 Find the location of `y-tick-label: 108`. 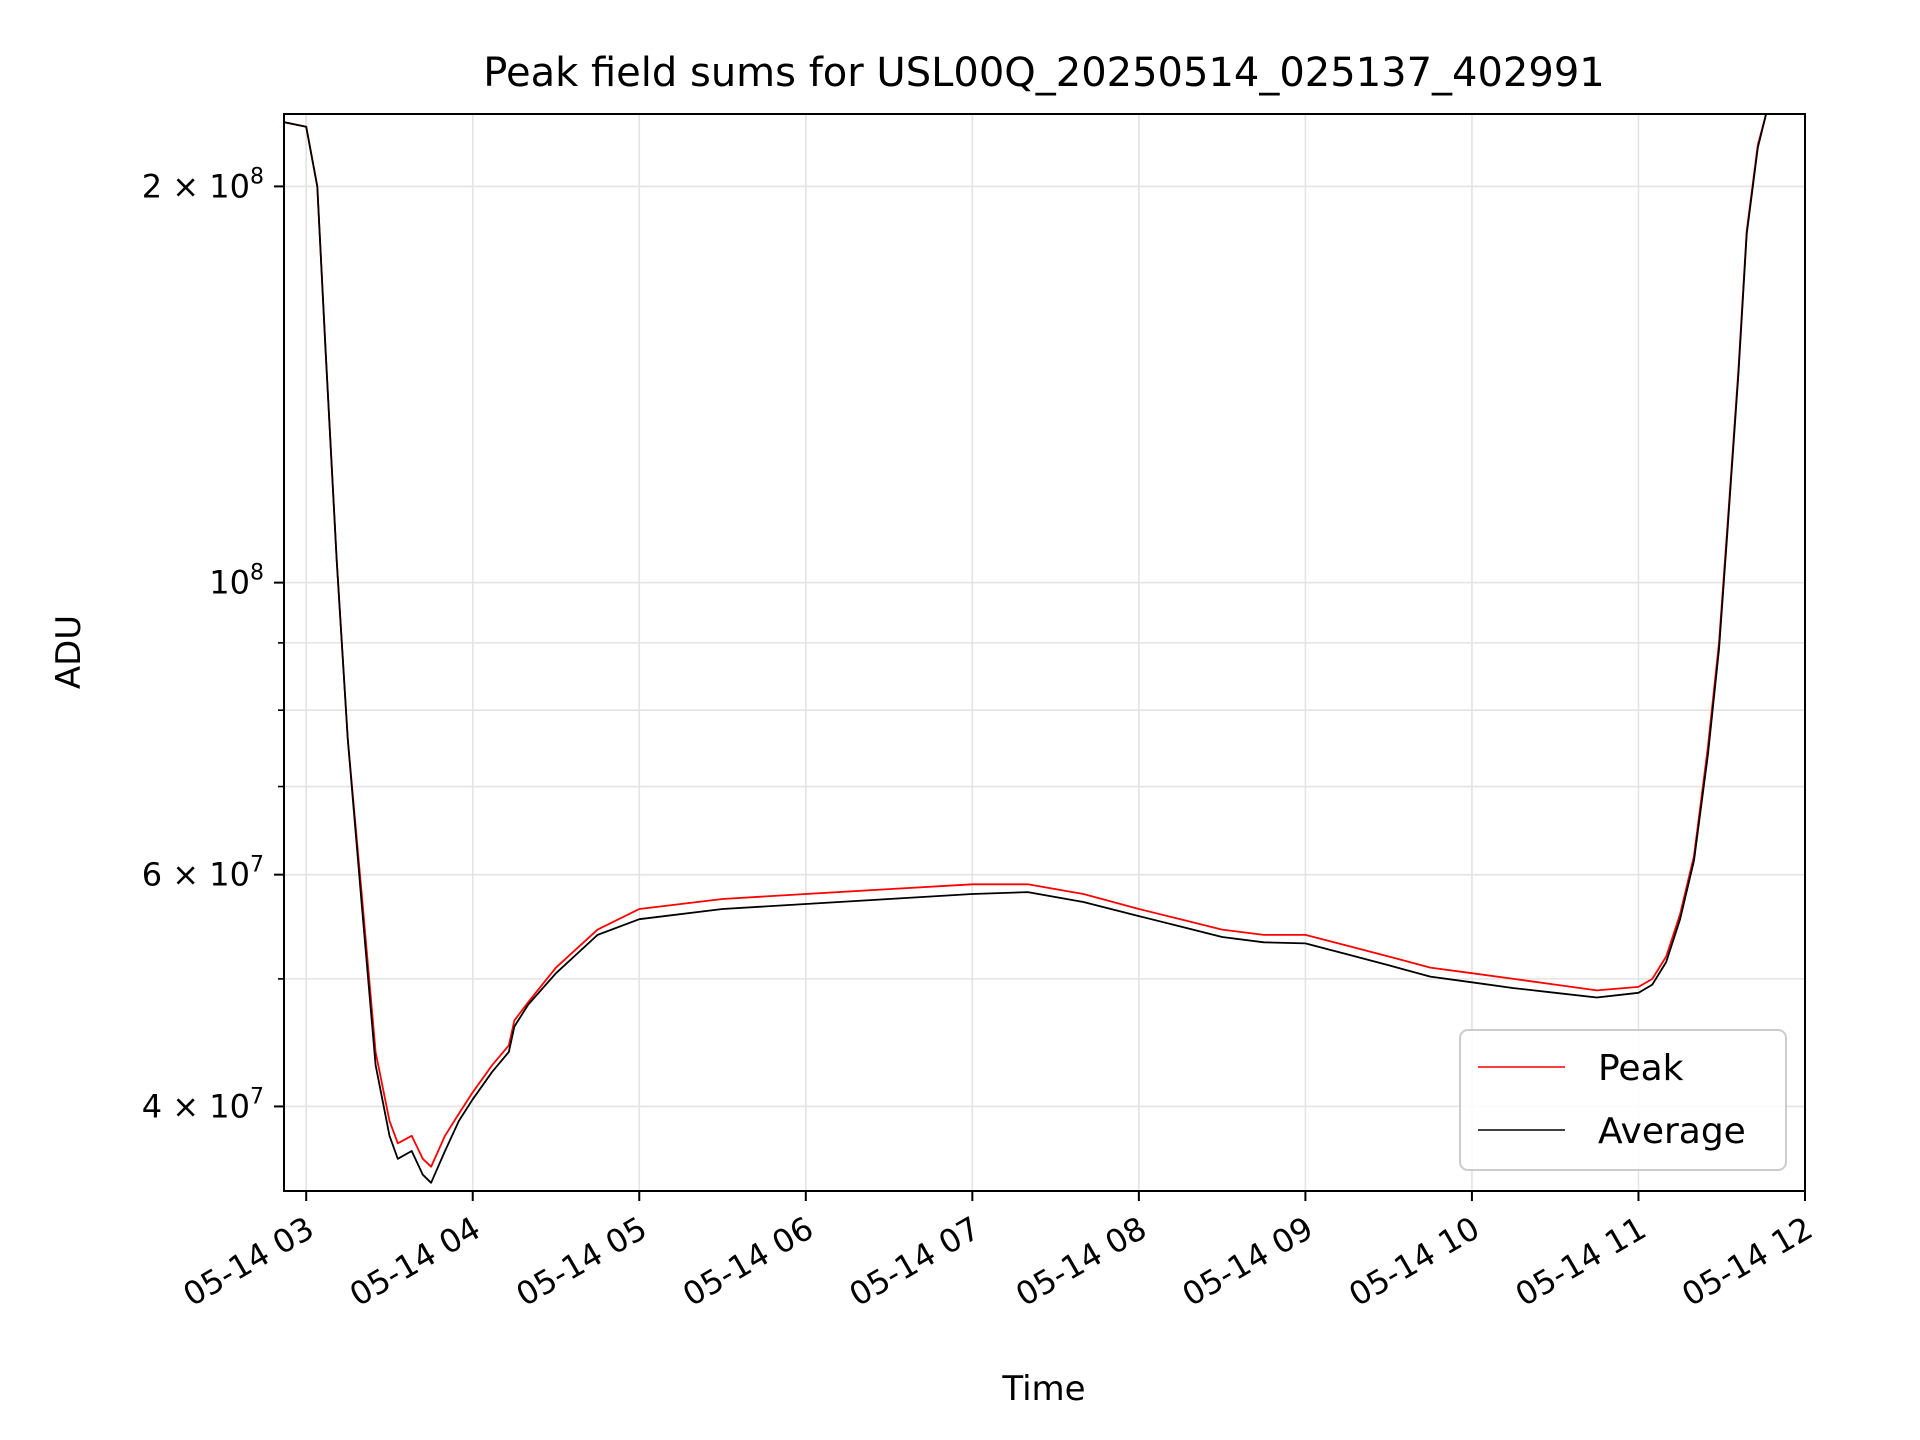

y-tick-label: 108 is located at coordinates (236, 581).